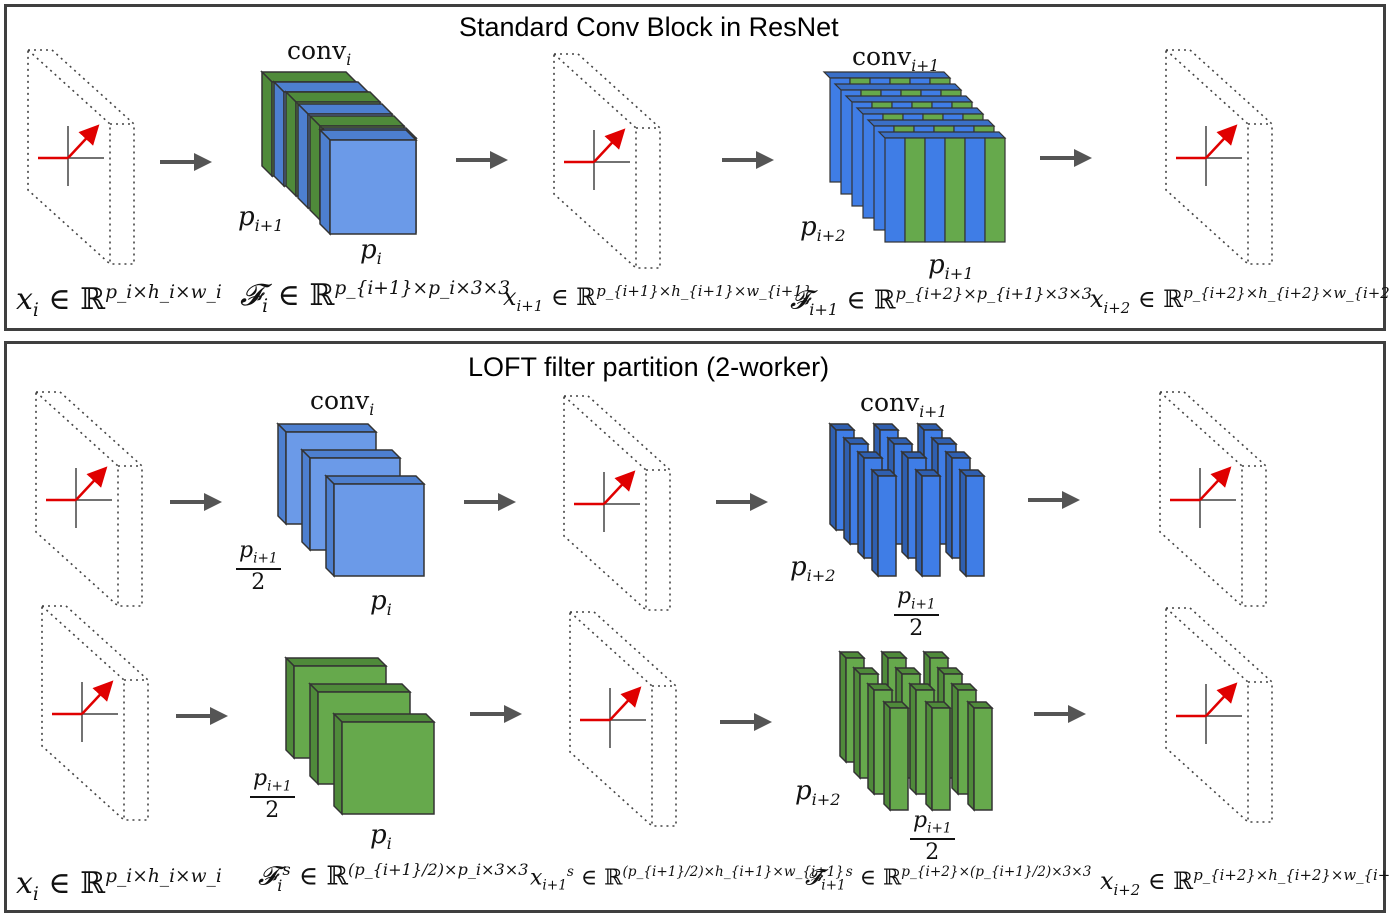 The width and height of the screenshot is (1390, 916). I want to click on formula-F-s-i-bottom: 𝓕is ∈ ℝ(p_{i+1}/2)×p_i×3×3, so click(393, 877).